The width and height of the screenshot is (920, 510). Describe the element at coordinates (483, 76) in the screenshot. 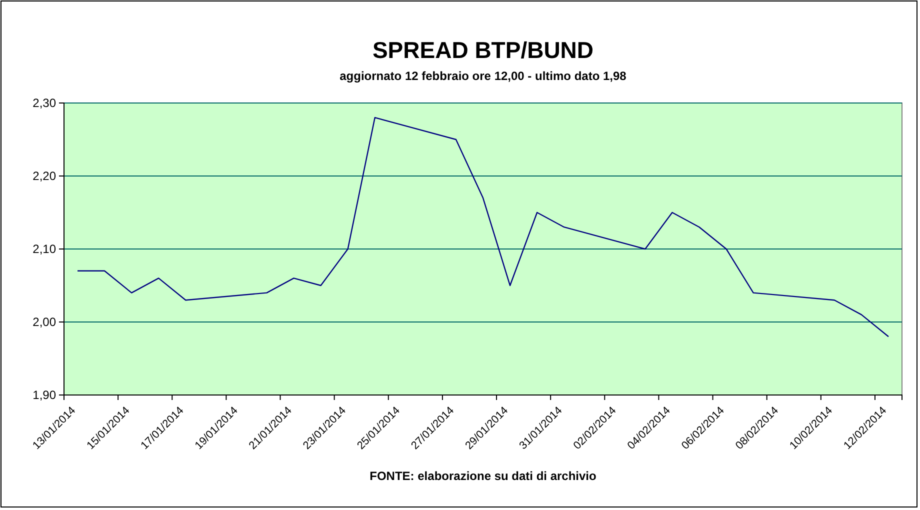

I see `chart-subtitle: aggiornato 12 febbraio ore 12,00 - ultimo dato 1,98` at that location.